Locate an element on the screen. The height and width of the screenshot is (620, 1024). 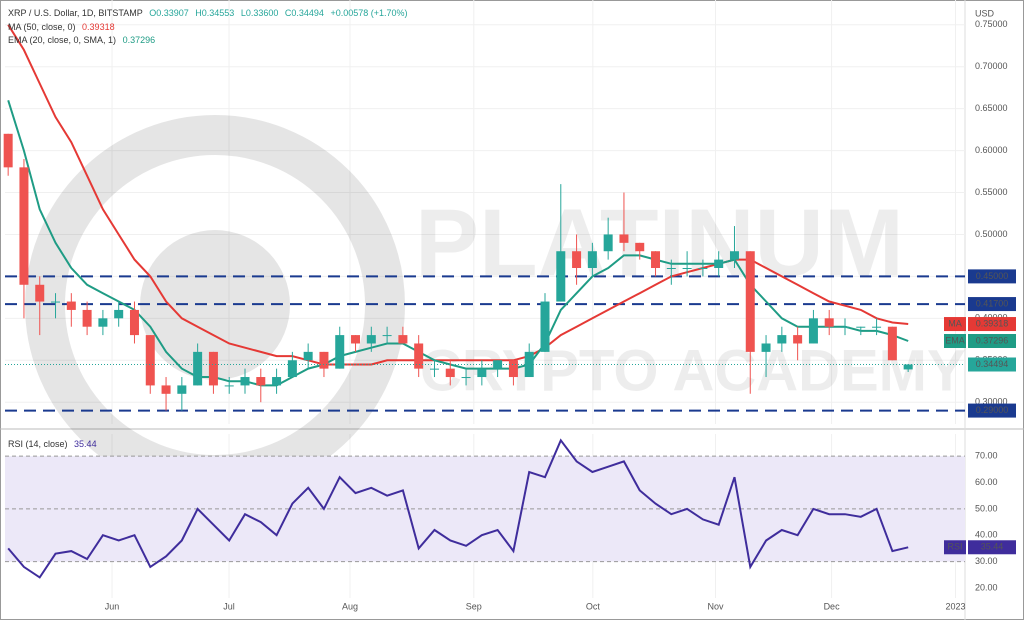
watermark: CRYPTO ACADEMY is located at coordinates (693, 370).